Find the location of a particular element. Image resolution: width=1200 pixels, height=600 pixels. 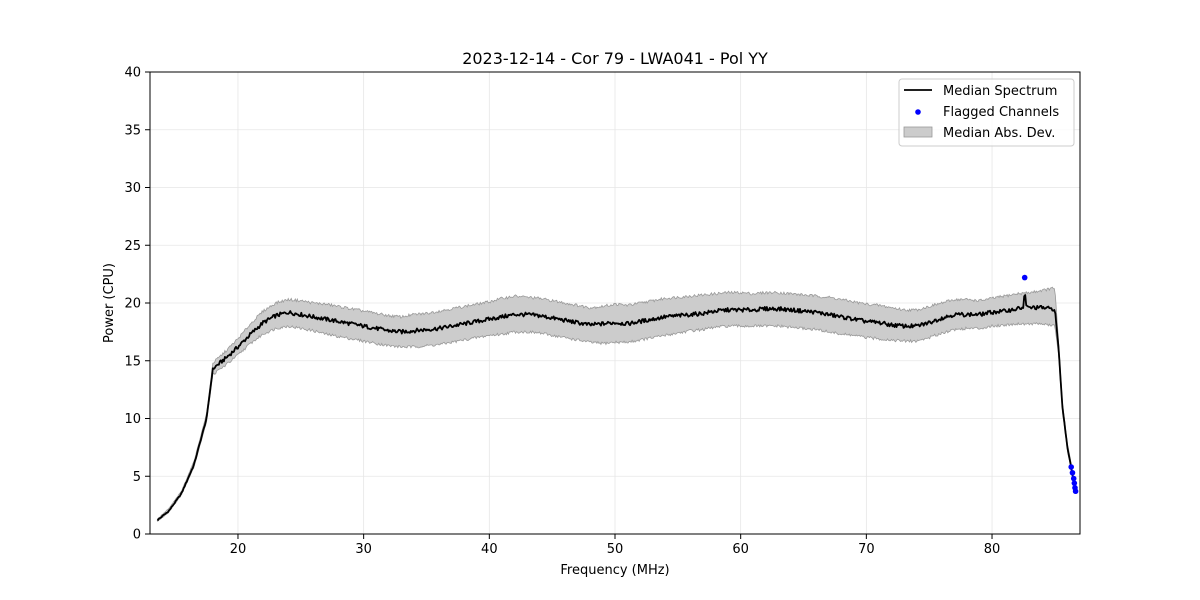

x-tick-label: 70 is located at coordinates (866, 549).